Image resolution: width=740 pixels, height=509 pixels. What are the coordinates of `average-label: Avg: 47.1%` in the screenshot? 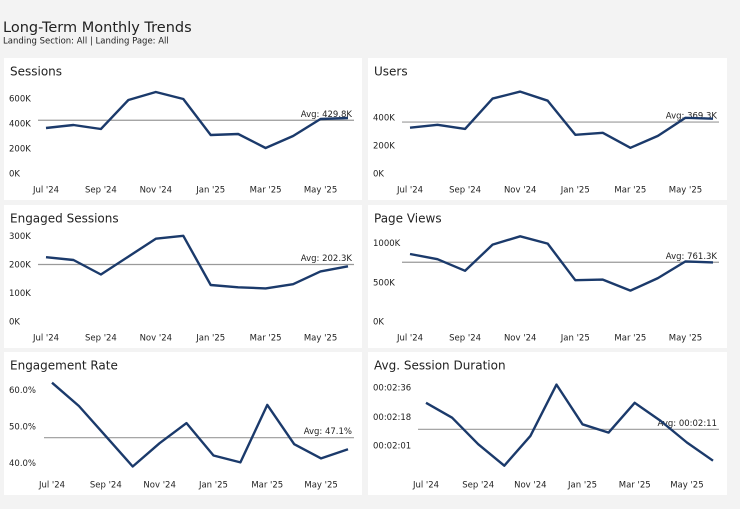 It's located at (328, 432).